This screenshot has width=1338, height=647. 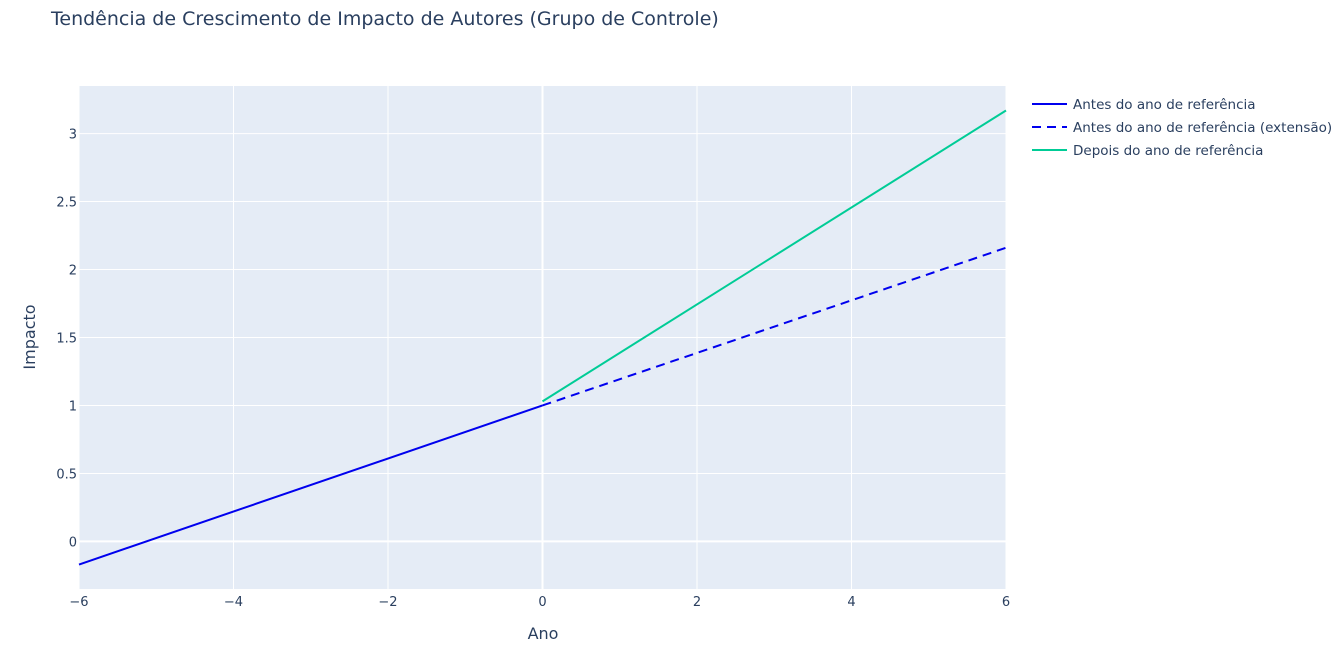 What do you see at coordinates (73, 542) in the screenshot?
I see `y-tick-label: 0` at bounding box center [73, 542].